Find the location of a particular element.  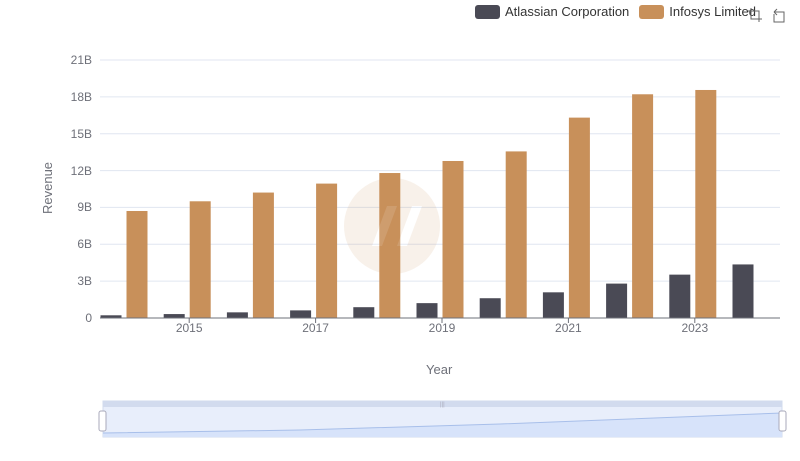

x-tick-label: 2021 is located at coordinates (568, 328).